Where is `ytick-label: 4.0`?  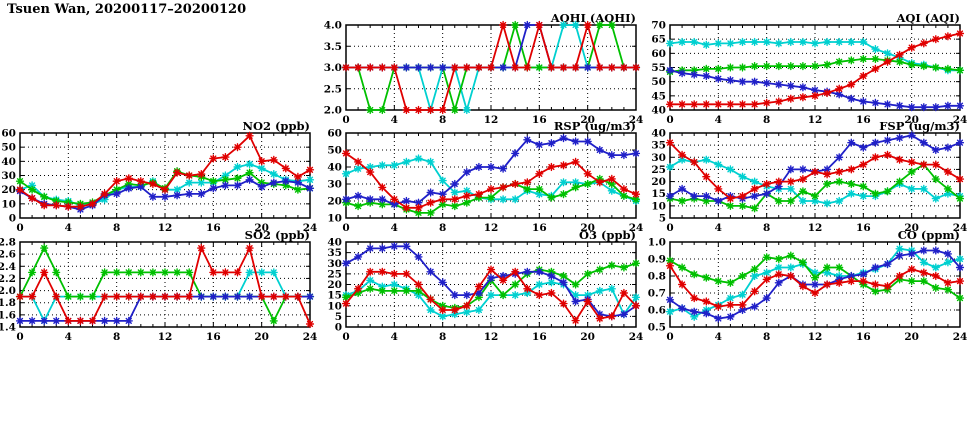
ytick-label: 4.0 is located at coordinates (333, 26).